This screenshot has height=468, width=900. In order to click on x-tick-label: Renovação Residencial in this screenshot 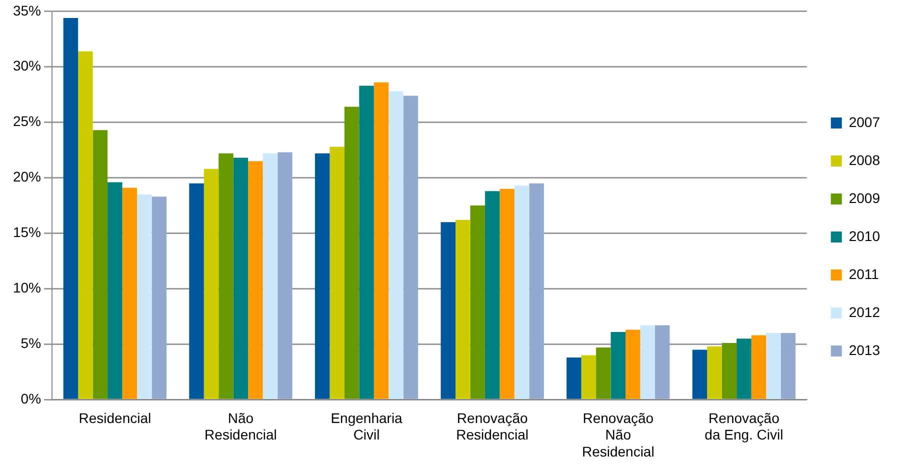, I will do `click(492, 426)`.